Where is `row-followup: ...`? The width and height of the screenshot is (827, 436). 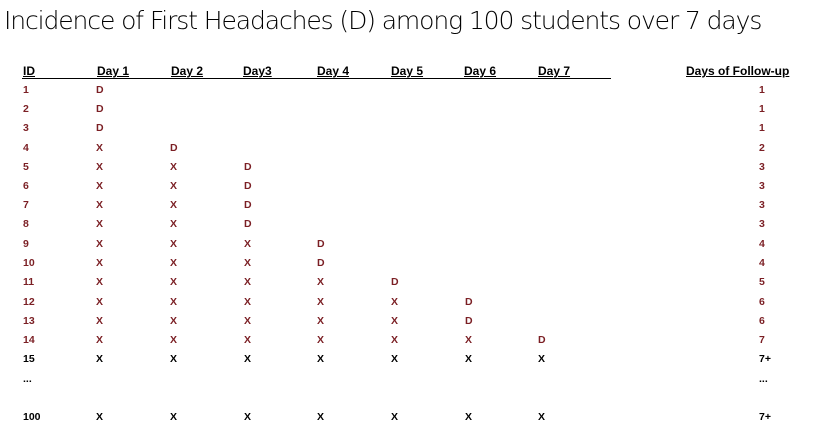
row-followup: ... is located at coordinates (763, 379).